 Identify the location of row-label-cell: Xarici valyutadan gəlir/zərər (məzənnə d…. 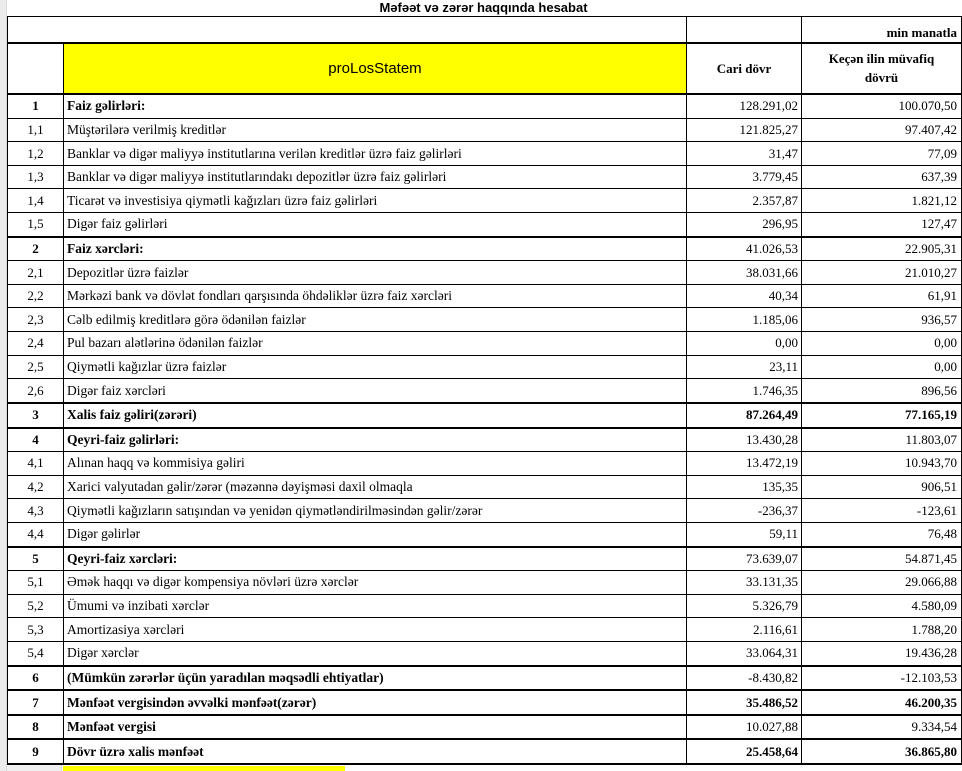
(374, 487).